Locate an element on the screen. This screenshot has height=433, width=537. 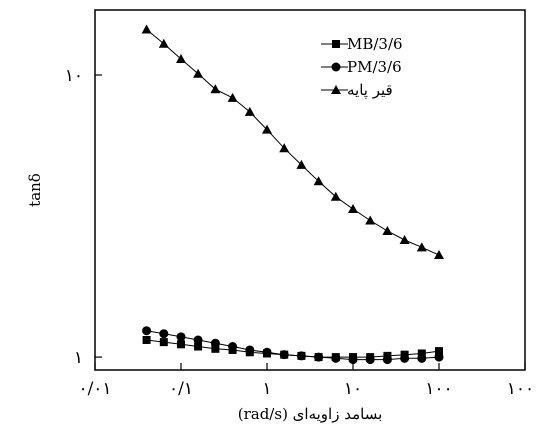
y-tick-label-1: ۱۰ is located at coordinates (74, 76).